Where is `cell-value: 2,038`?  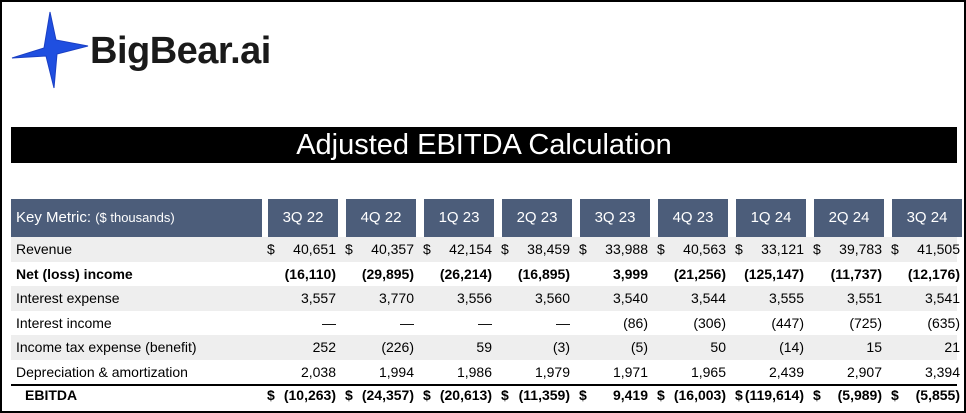 cell-value: 2,038 is located at coordinates (318, 371).